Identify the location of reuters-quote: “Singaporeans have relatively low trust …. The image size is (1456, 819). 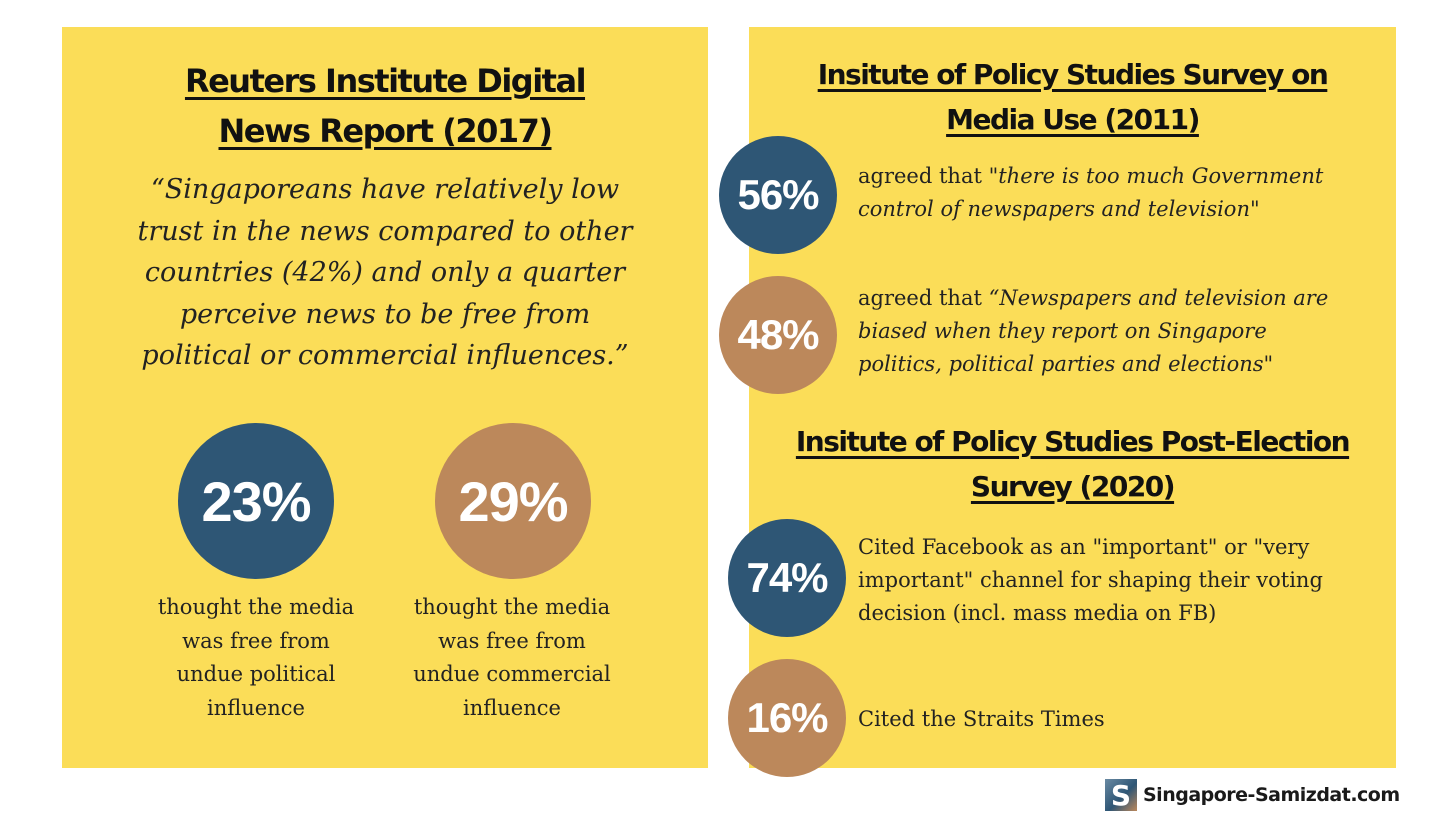
(385, 273).